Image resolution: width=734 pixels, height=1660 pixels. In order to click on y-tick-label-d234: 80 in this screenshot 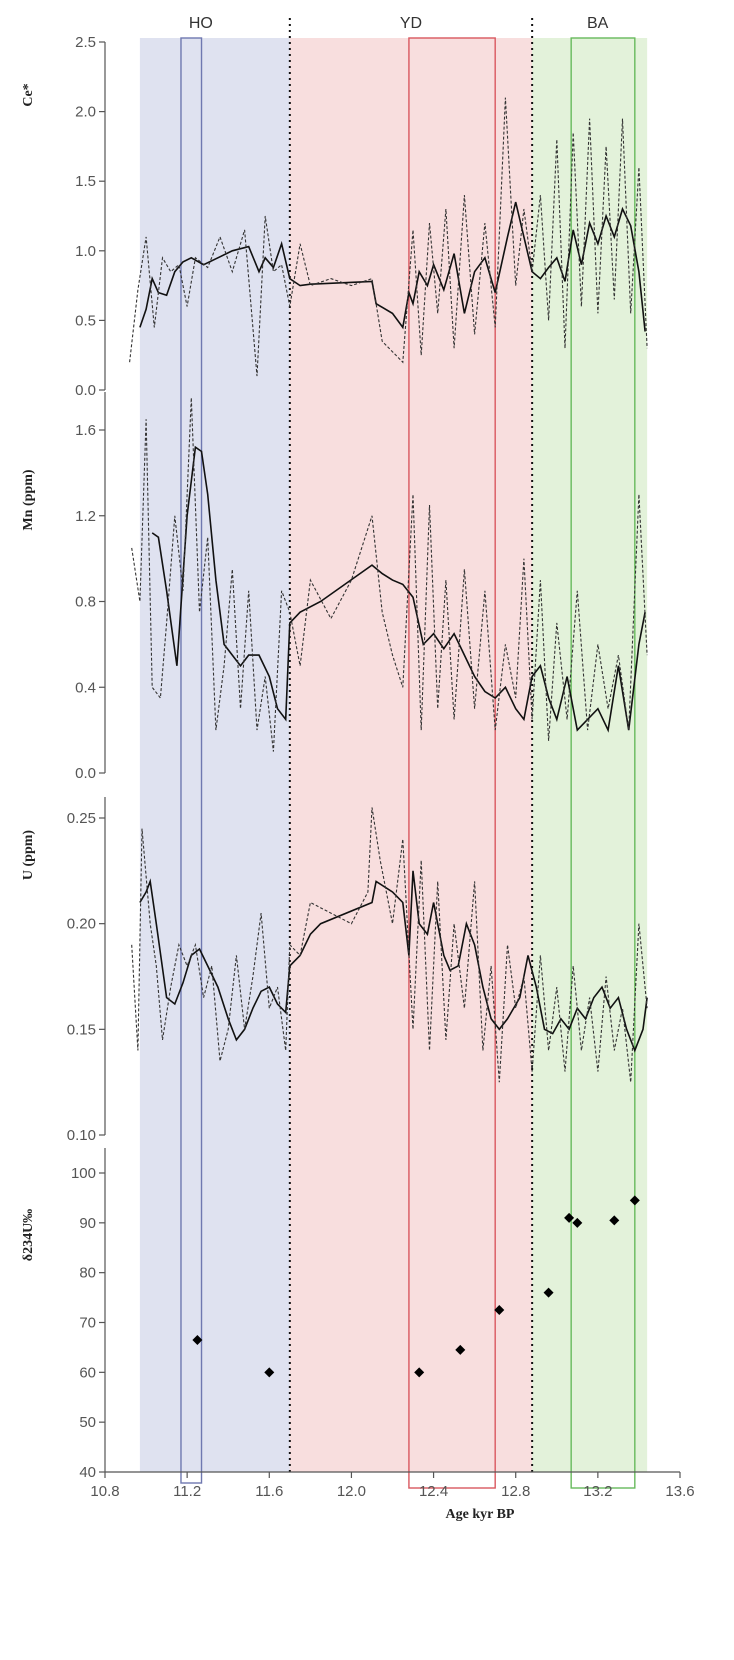, I will do `click(87, 1273)`.